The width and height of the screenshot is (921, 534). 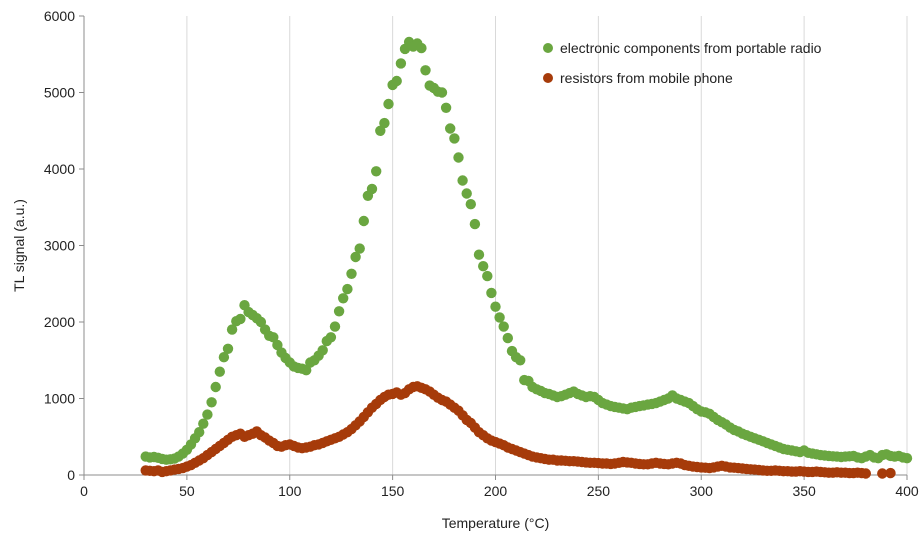 What do you see at coordinates (496, 523) in the screenshot?
I see `x-axis-title: Temperature (°C)` at bounding box center [496, 523].